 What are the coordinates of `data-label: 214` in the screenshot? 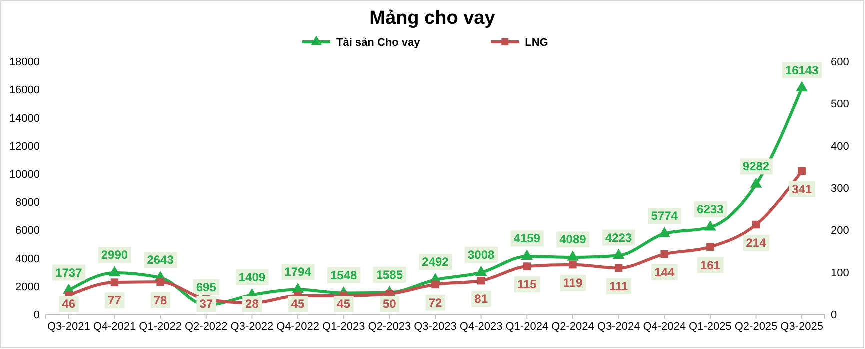 It's located at (756, 243).